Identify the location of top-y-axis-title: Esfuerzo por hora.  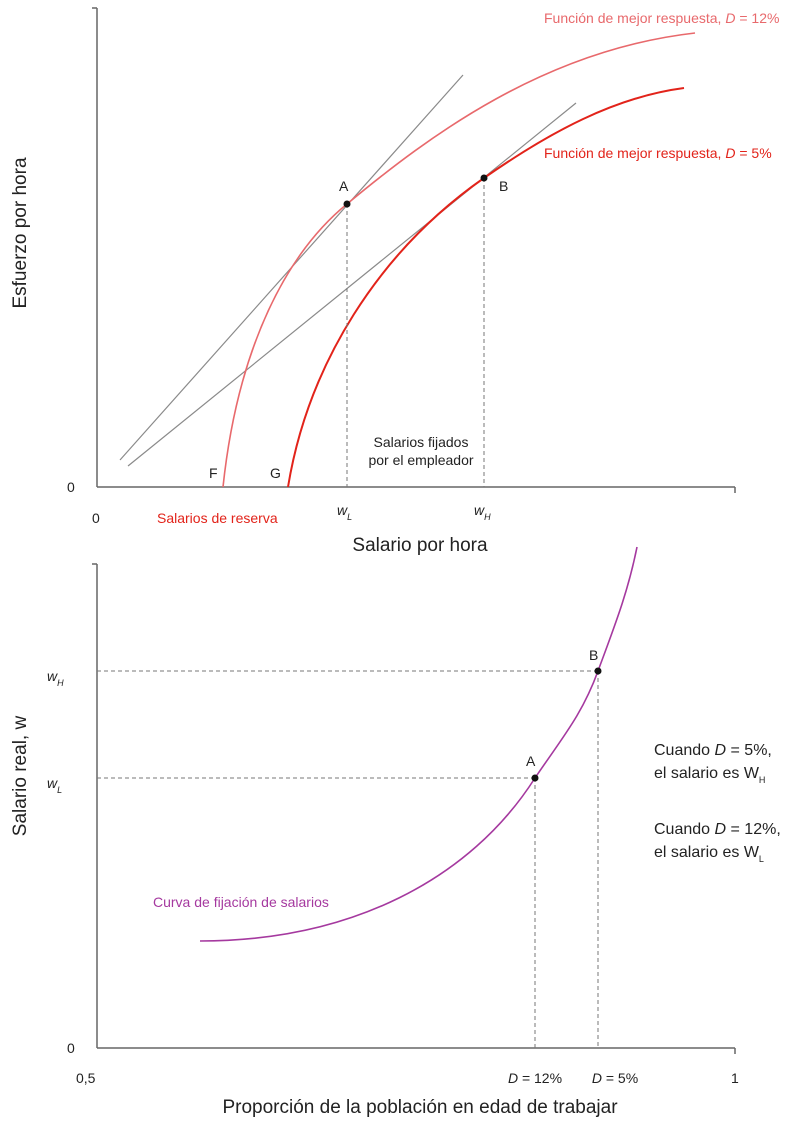
(20, 232).